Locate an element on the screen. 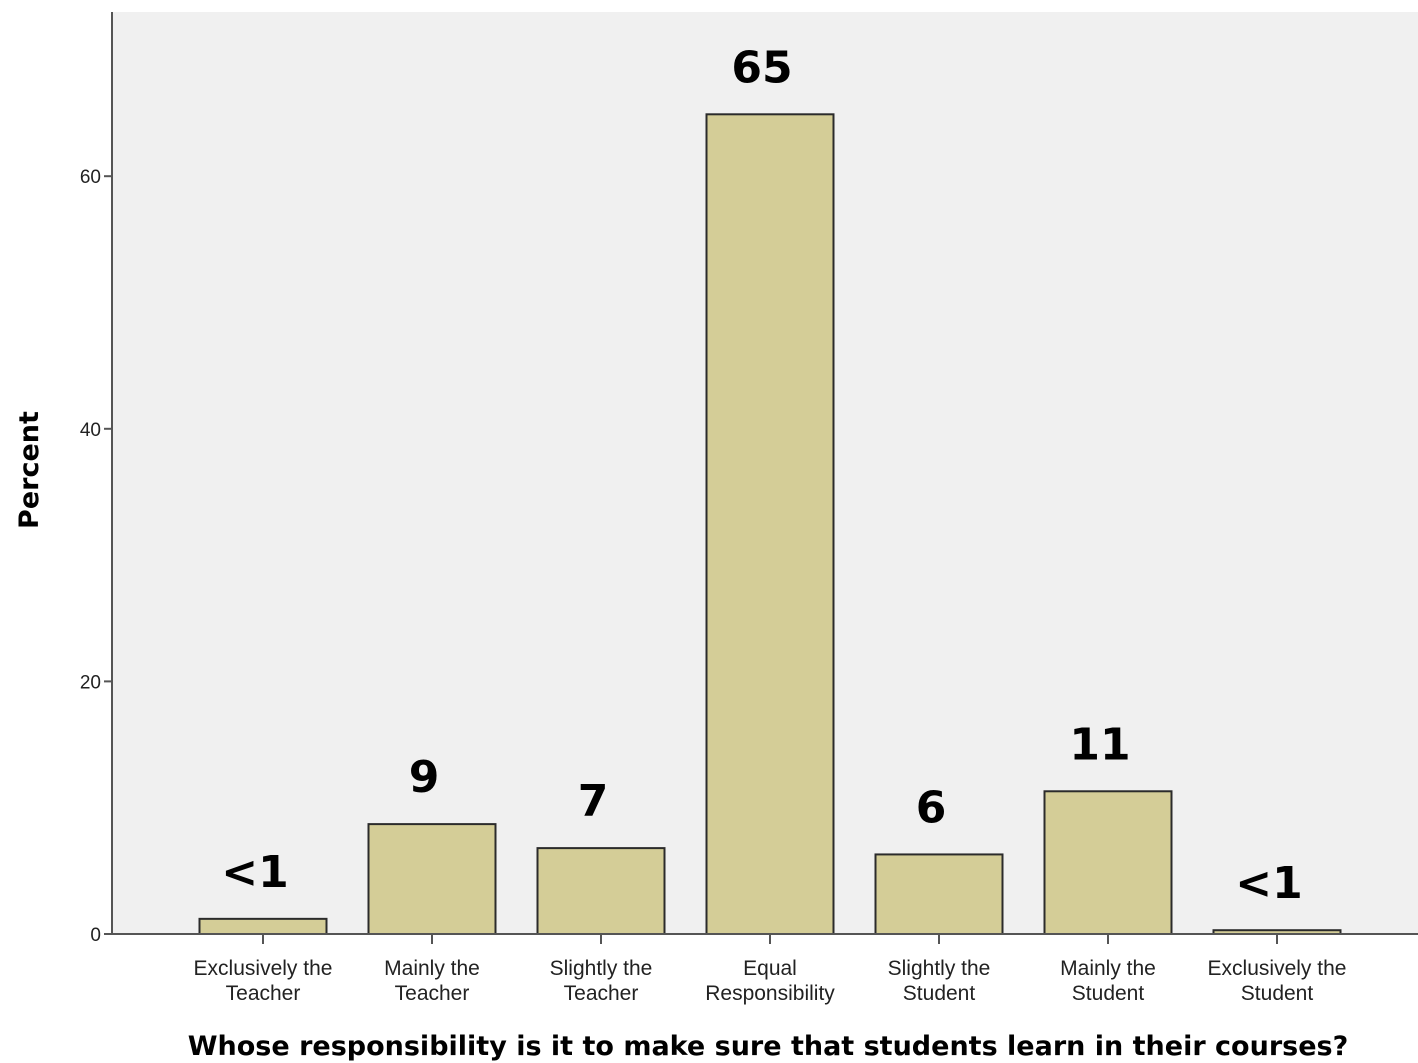 The width and height of the screenshot is (1418, 1063). y-tick-label-1: 20 is located at coordinates (90, 682).